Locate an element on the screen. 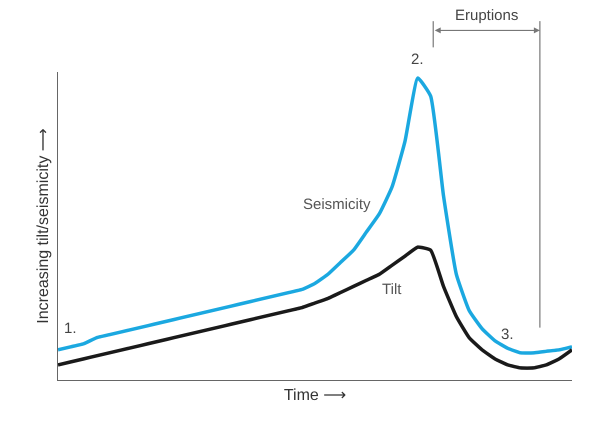  x-axis-title: Time ⟶ is located at coordinates (315, 395).